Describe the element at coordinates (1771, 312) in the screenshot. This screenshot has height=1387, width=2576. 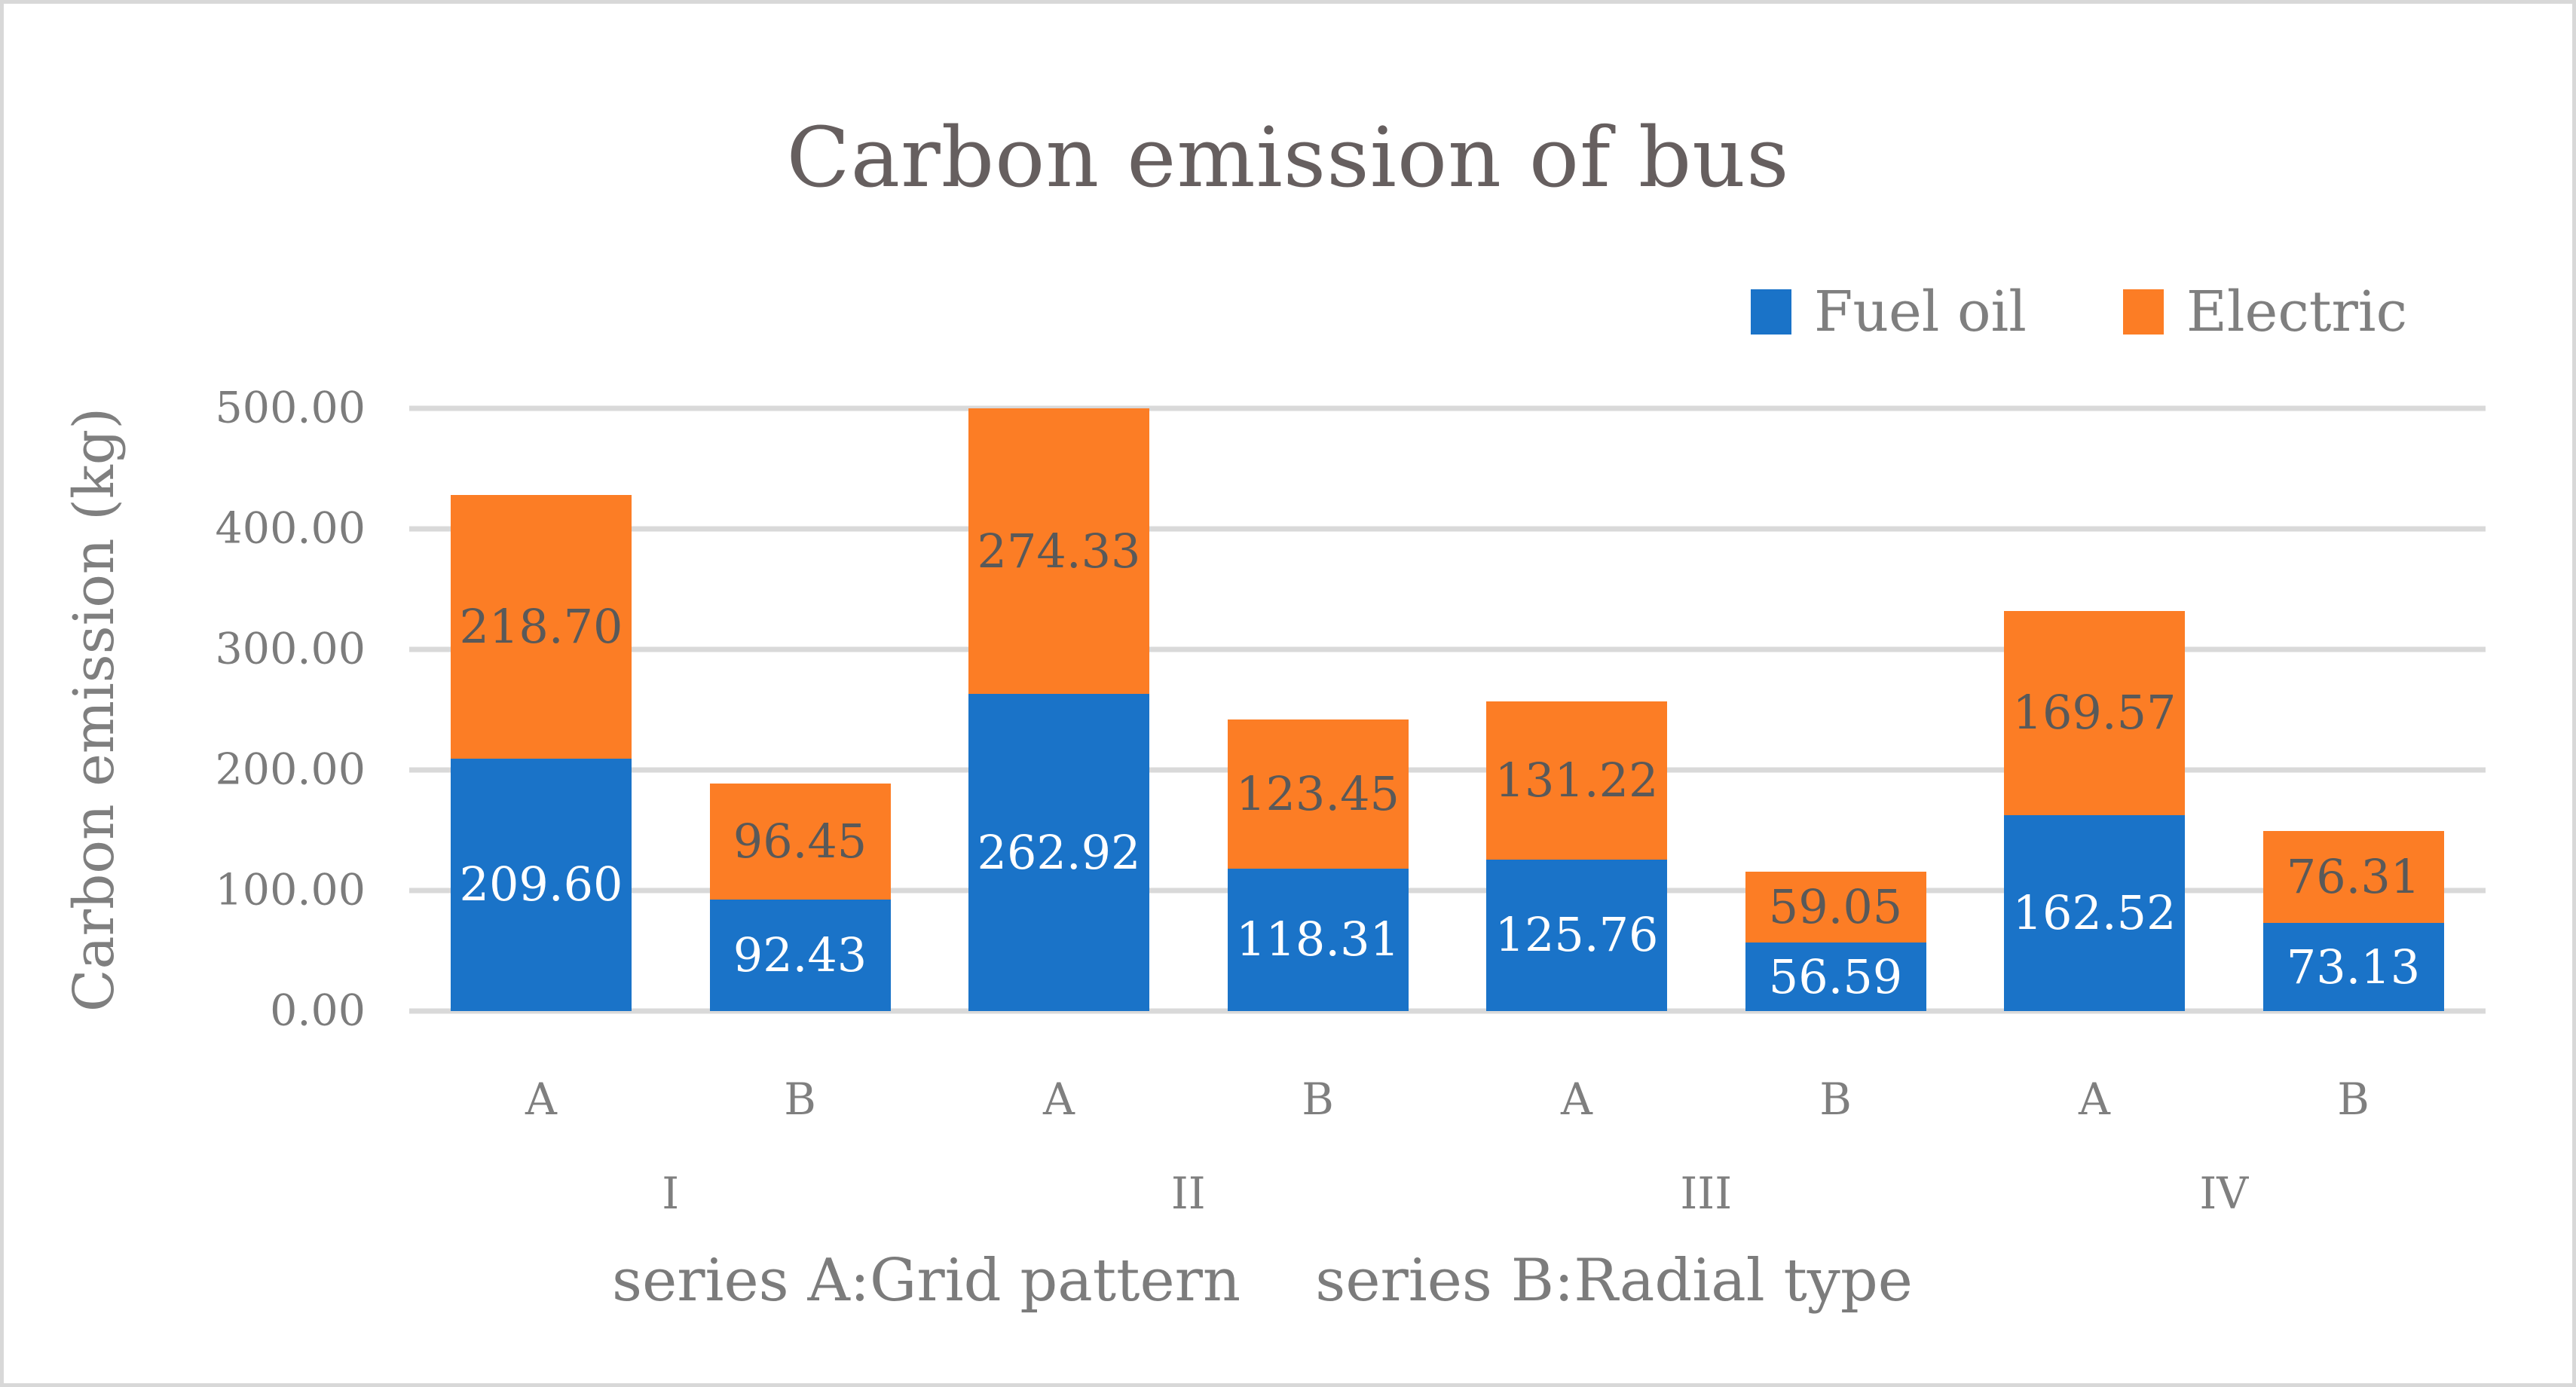
I see `legend-swatch-fuel-oil-icon` at that location.